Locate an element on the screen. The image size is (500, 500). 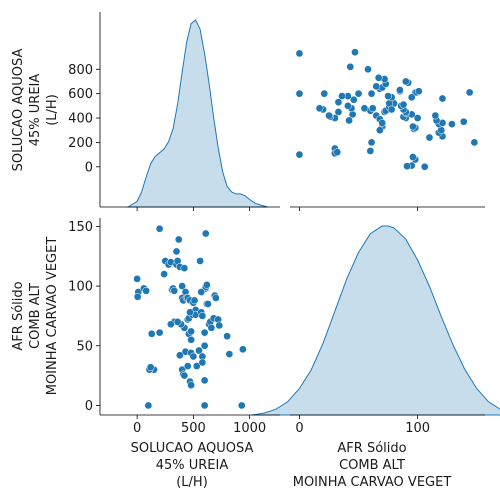
x-label-afr-line1: AFR Sólido is located at coordinates (371, 448).